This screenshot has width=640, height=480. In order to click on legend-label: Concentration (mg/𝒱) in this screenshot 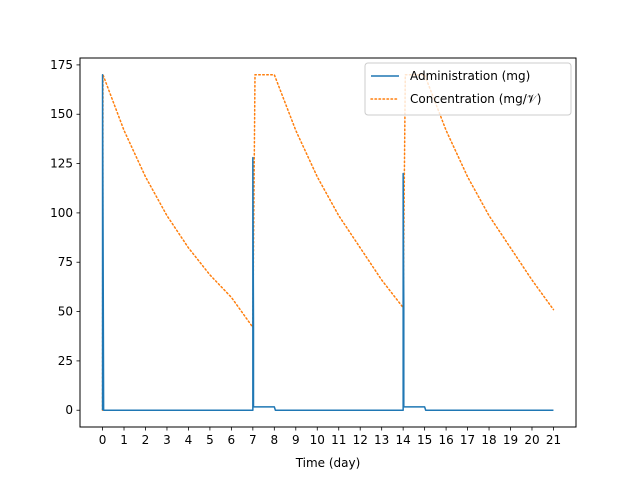, I will do `click(475, 99)`.